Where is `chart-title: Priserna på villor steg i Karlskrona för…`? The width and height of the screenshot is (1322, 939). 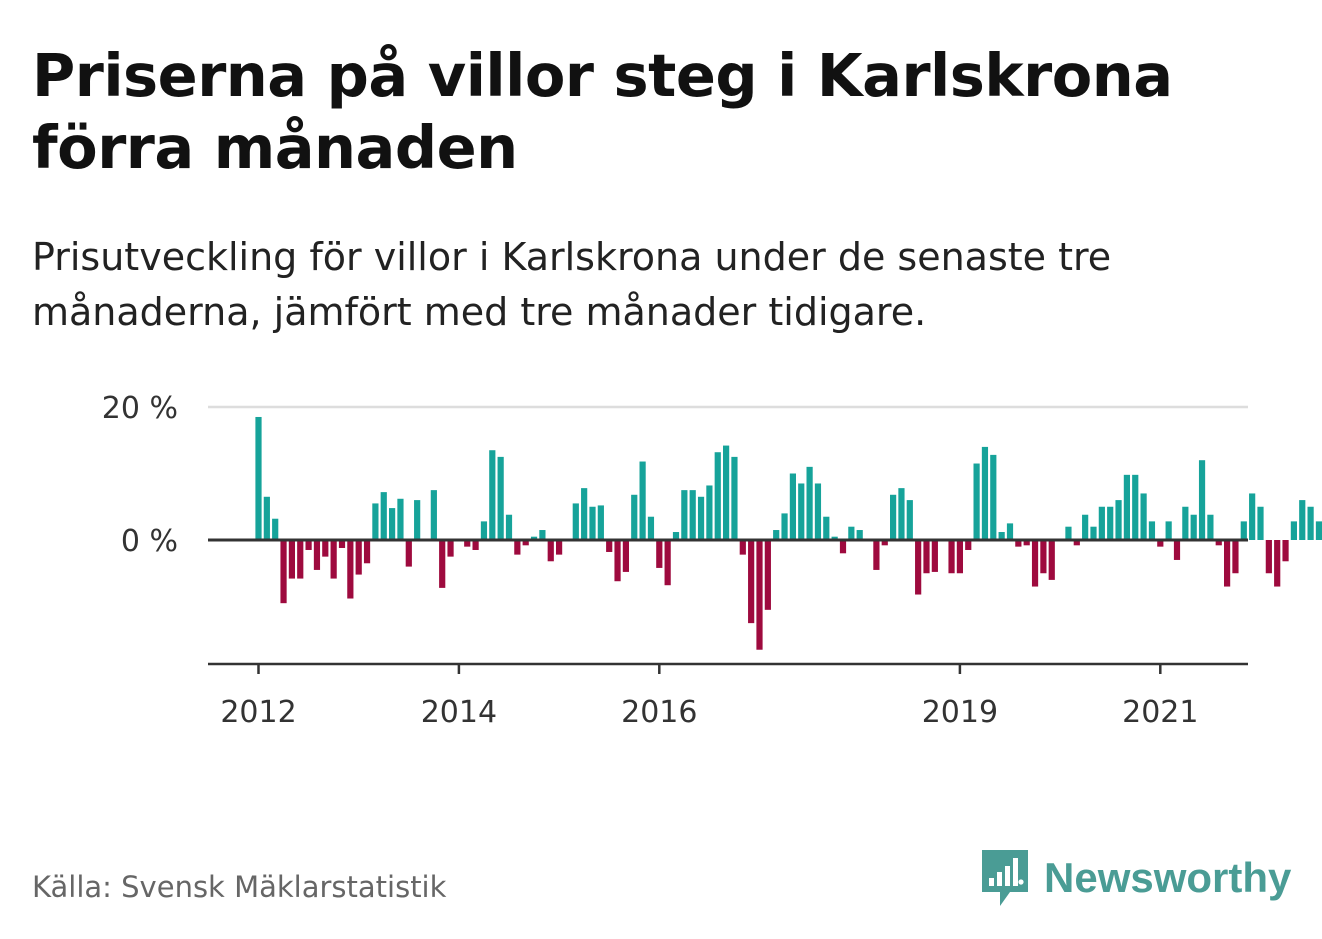 chart-title: Priserna på villor steg i Karlskrona för… is located at coordinates (602, 111).